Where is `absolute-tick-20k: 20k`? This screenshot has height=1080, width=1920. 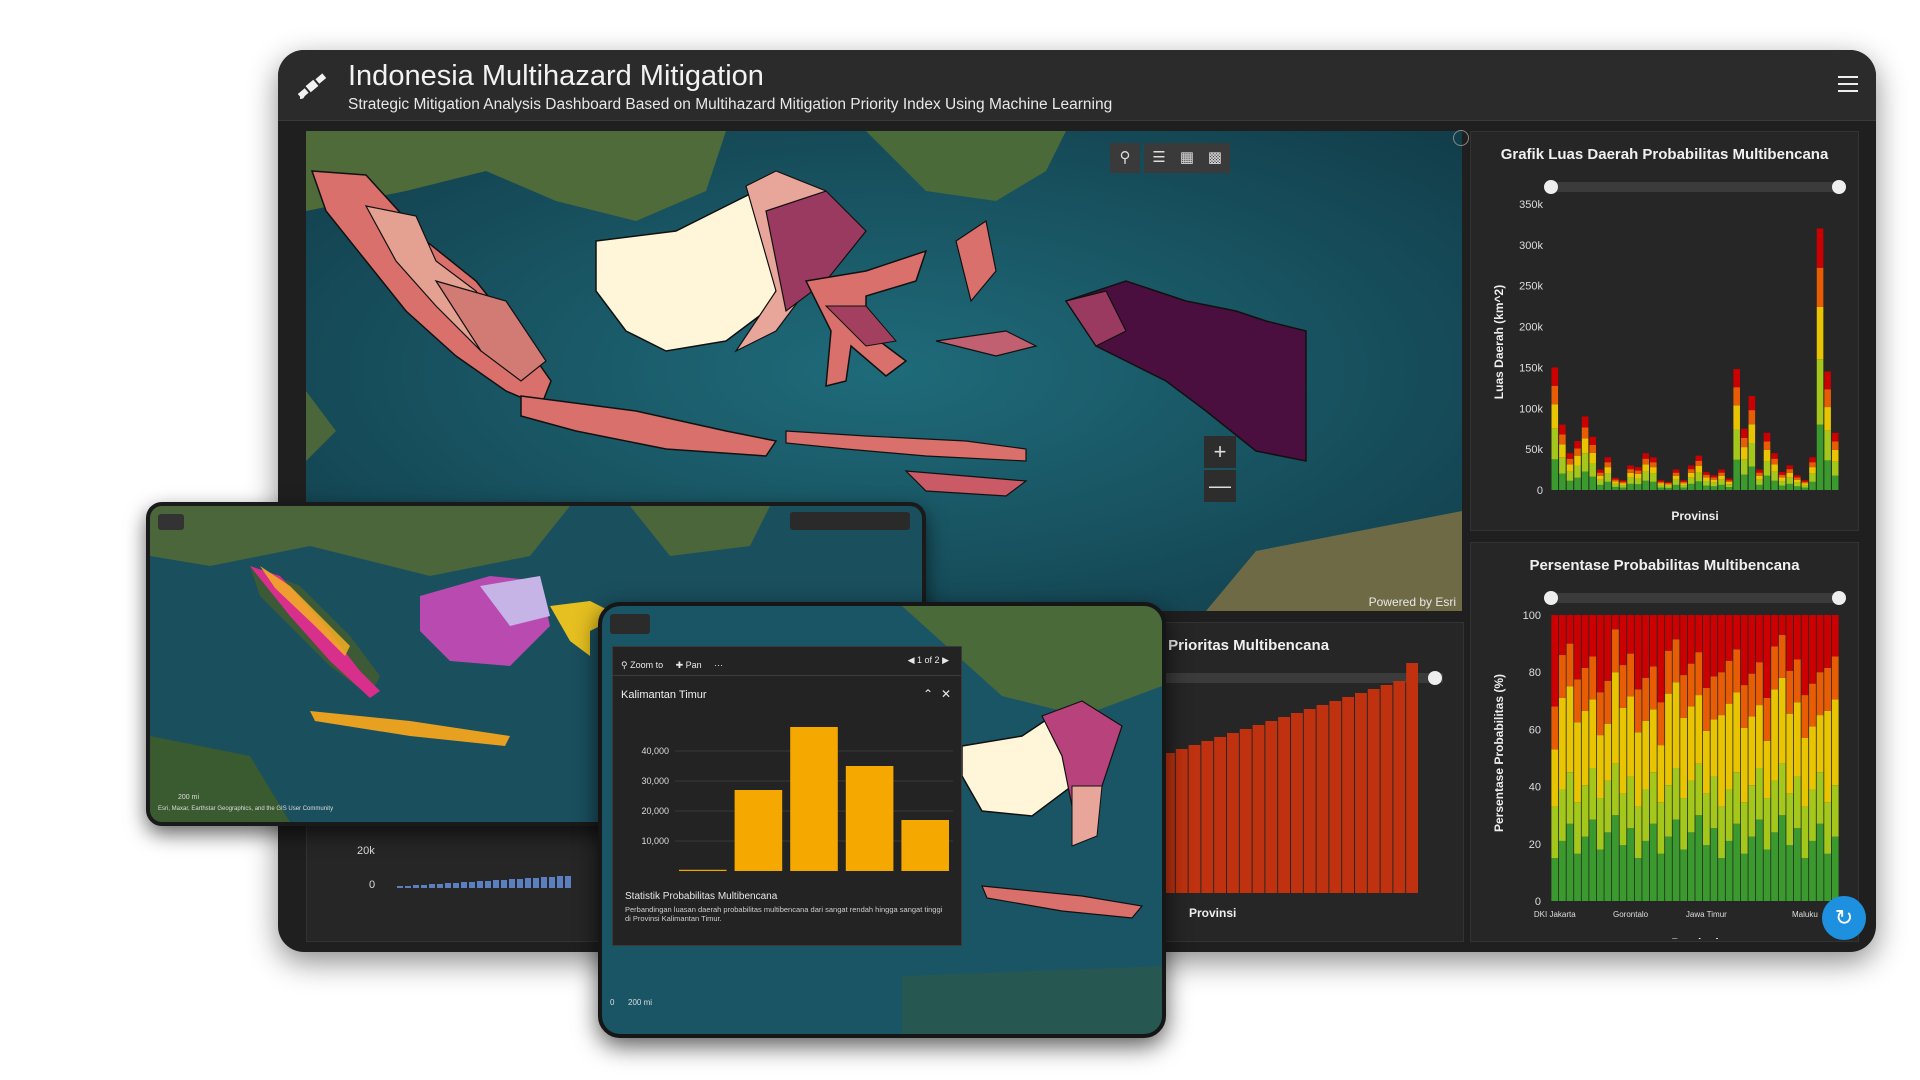 absolute-tick-20k: 20k is located at coordinates (366, 851).